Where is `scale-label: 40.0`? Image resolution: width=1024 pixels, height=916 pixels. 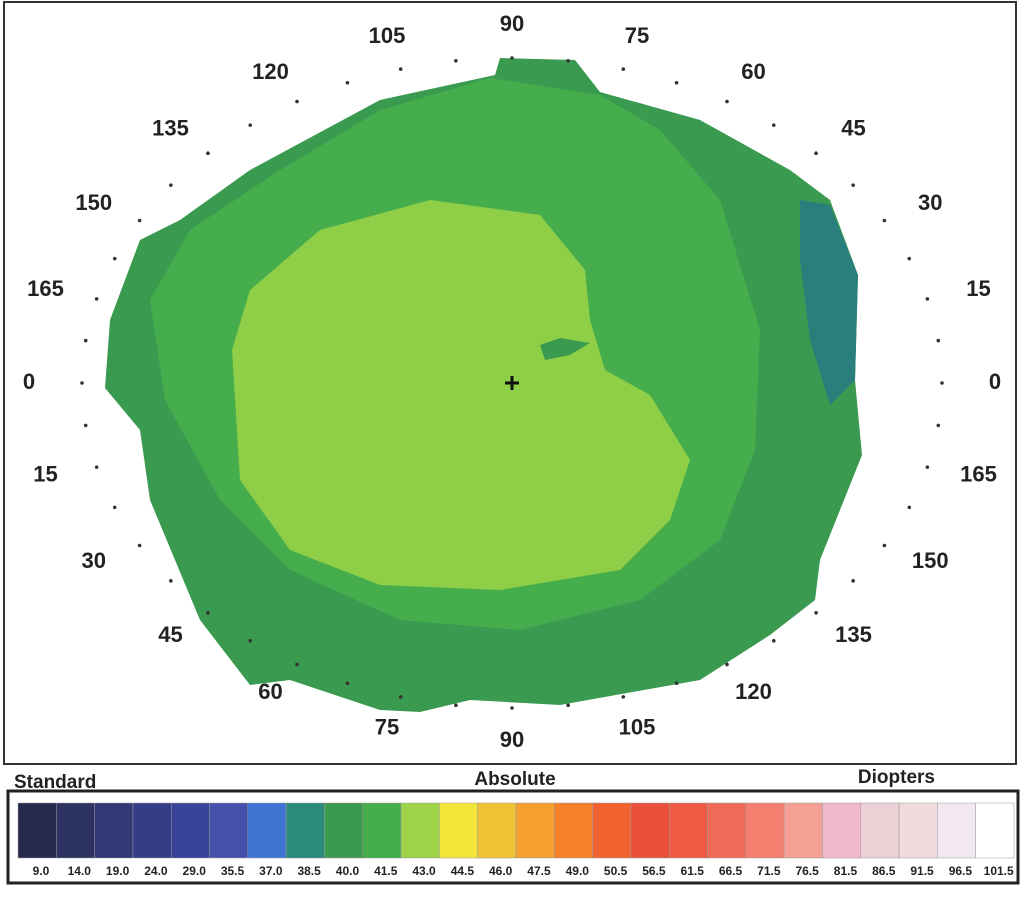
scale-label: 40.0 is located at coordinates (348, 871).